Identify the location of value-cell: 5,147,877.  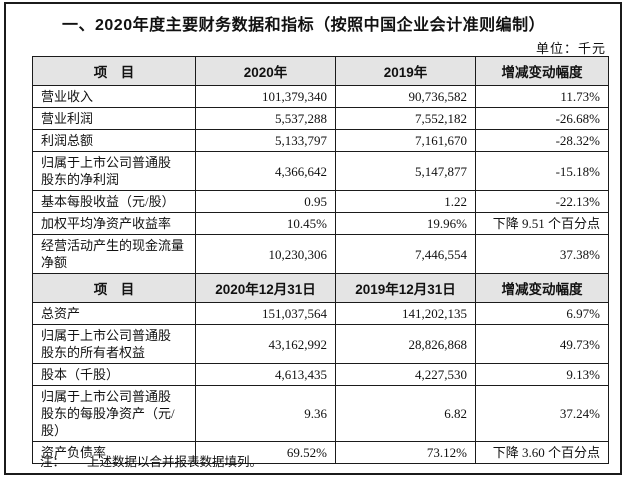
(405, 171).